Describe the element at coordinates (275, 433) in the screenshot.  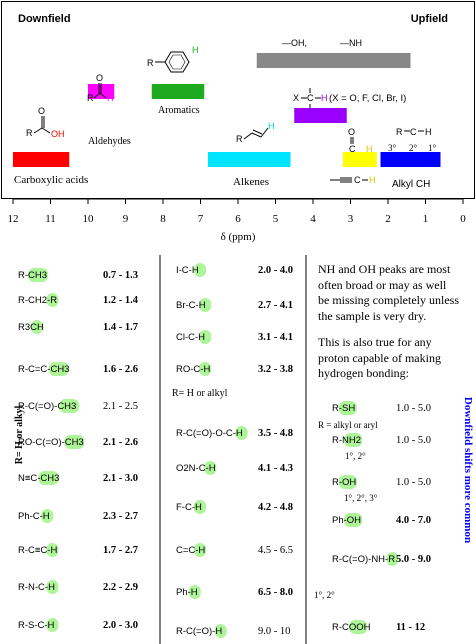
I see `shift-range: 3.5 - 4.8` at that location.